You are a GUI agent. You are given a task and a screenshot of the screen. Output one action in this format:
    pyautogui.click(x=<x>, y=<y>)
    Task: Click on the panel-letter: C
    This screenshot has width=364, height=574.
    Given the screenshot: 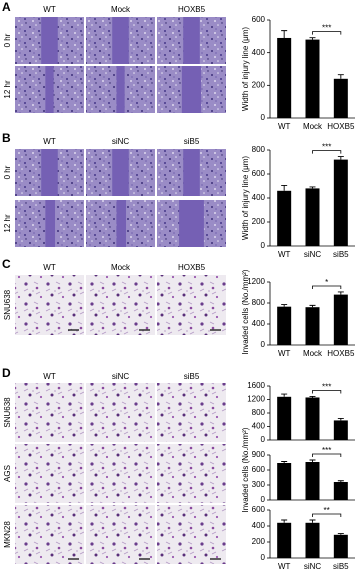 What is the action you would take?
    pyautogui.click(x=6, y=264)
    